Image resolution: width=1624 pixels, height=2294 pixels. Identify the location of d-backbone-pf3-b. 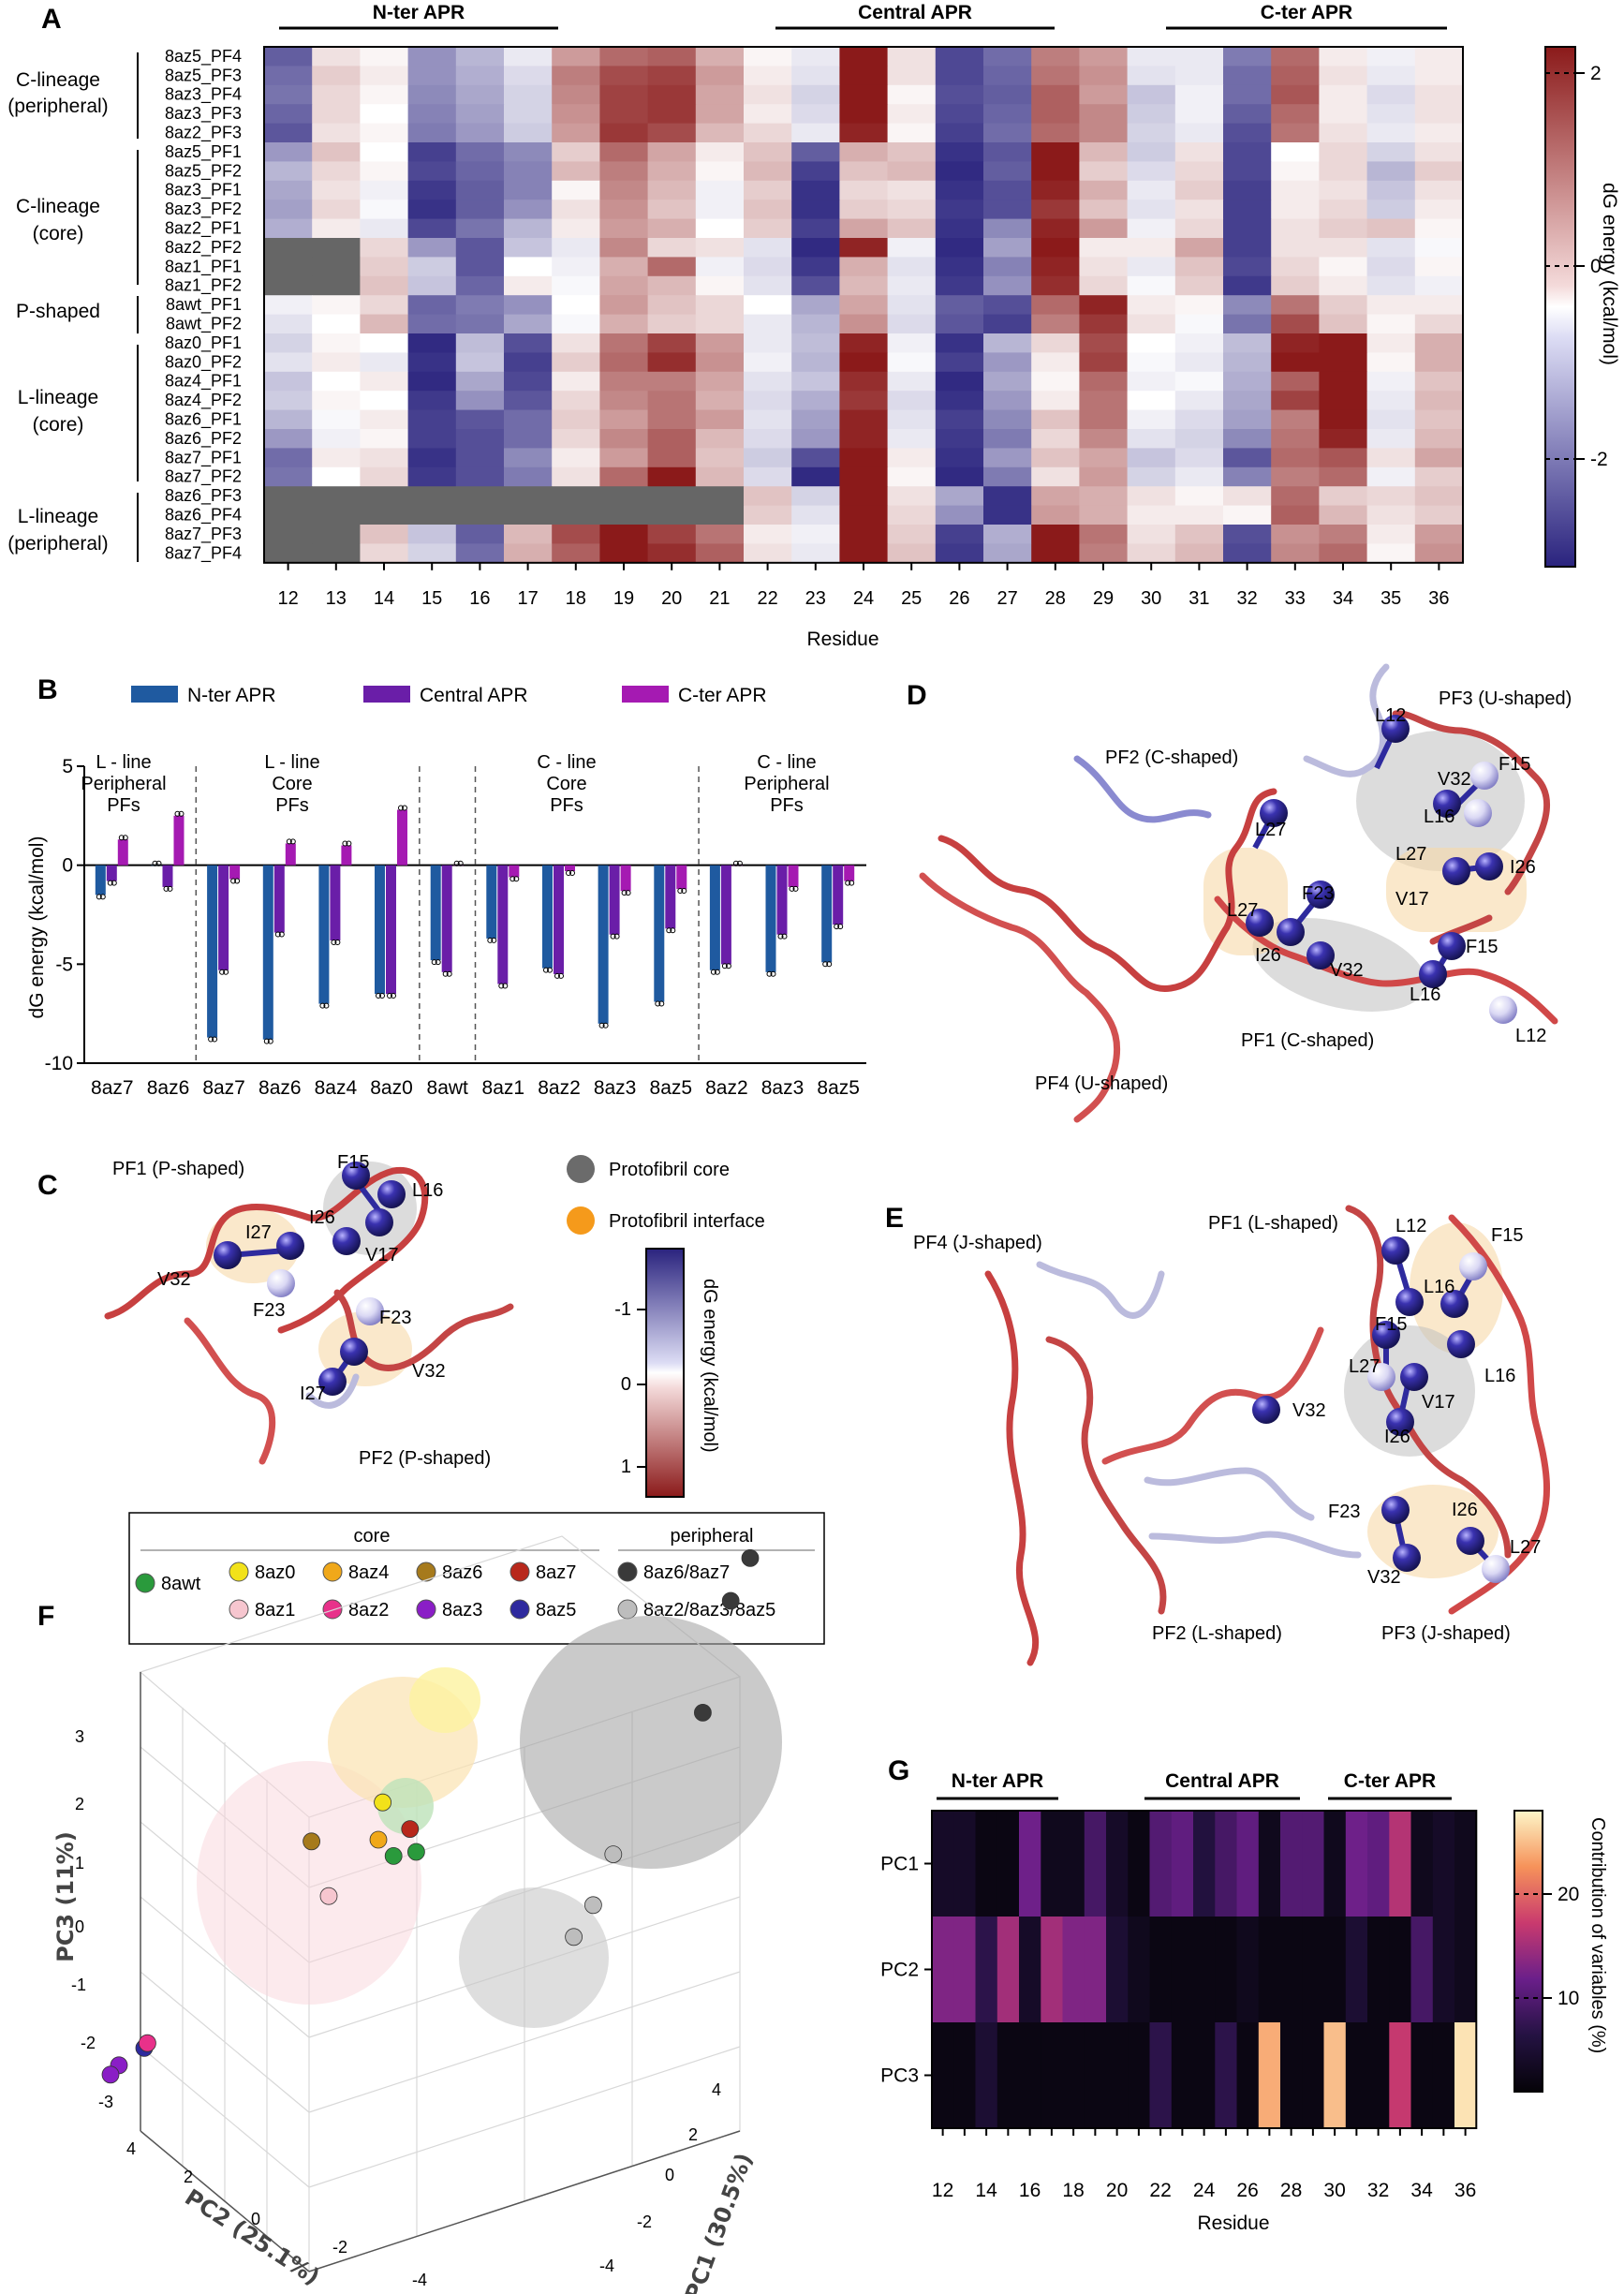
(1471, 802).